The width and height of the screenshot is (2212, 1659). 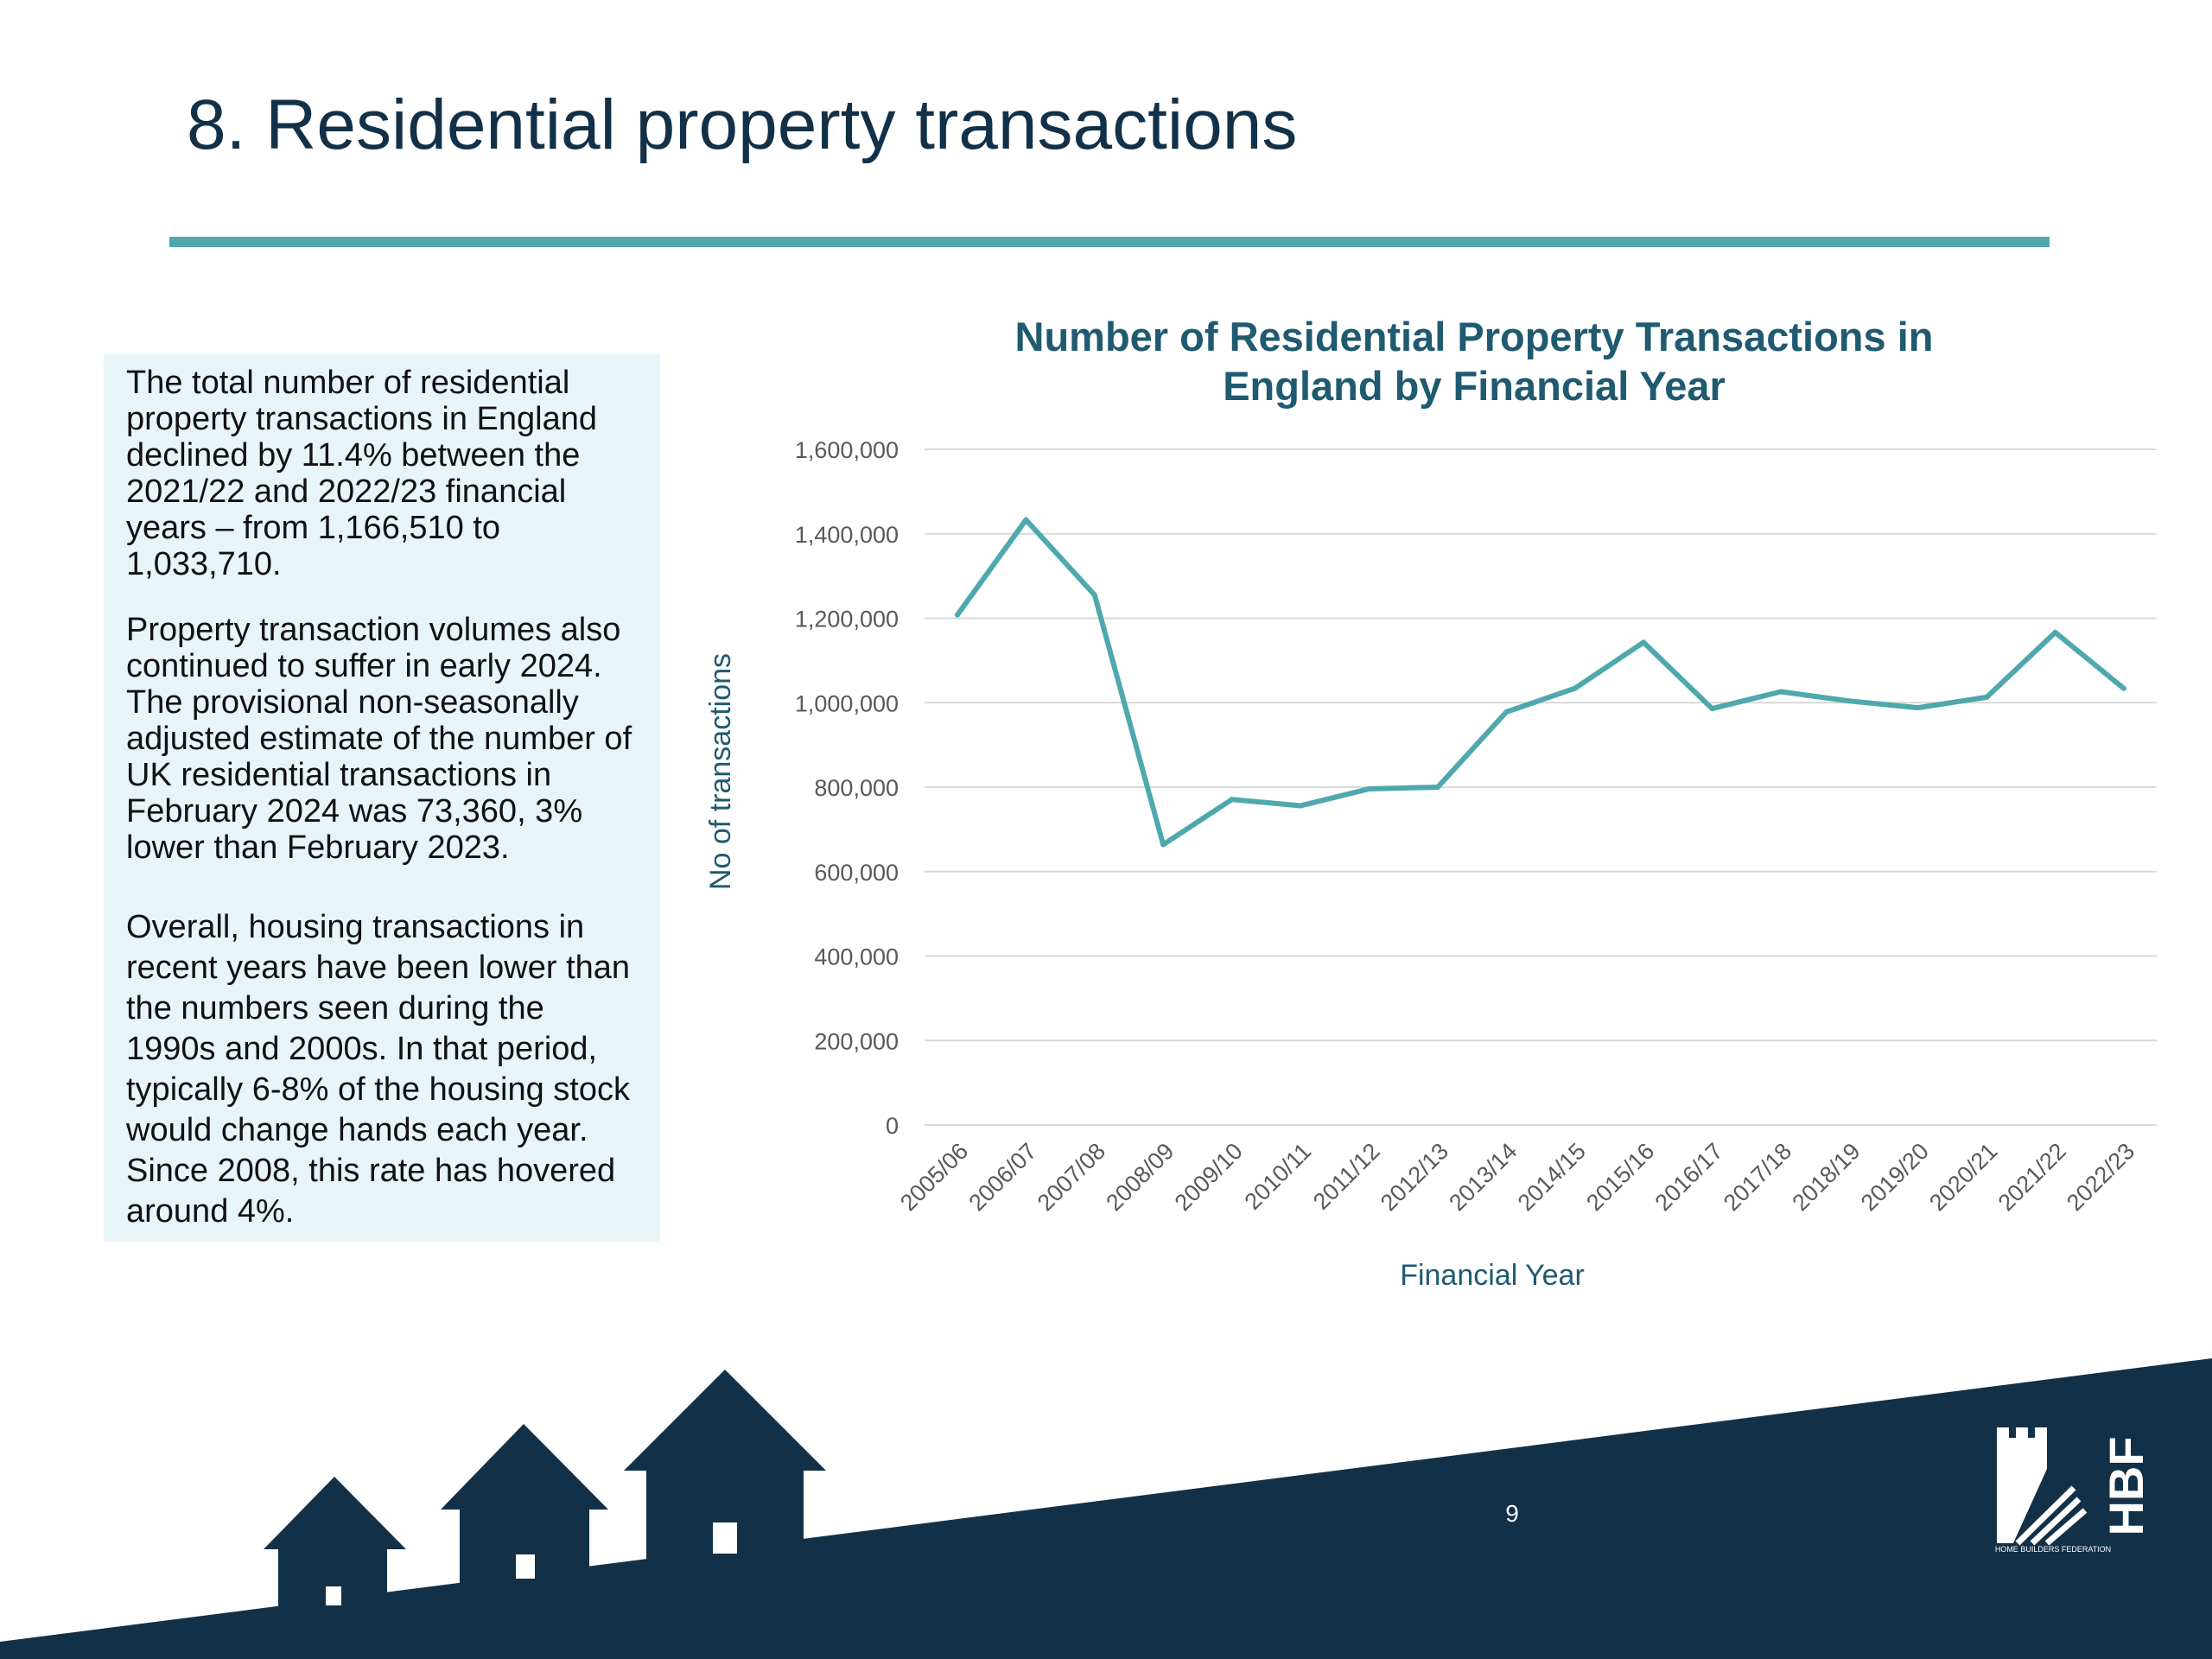 I want to click on hbf-logo-text: HBF, so click(x=2126, y=1485).